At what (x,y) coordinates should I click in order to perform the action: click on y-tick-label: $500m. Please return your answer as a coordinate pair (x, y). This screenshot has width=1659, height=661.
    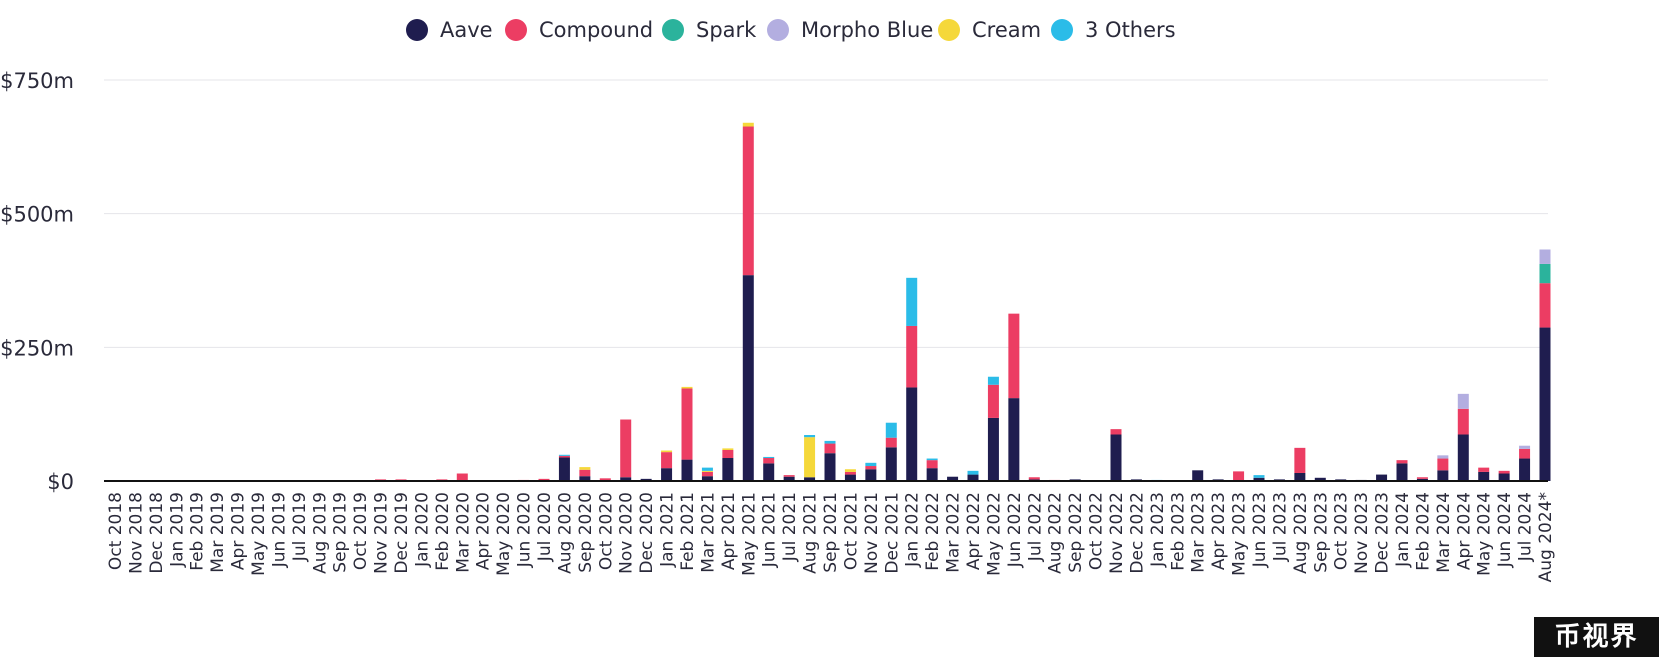
    Looking at the image, I should click on (37, 215).